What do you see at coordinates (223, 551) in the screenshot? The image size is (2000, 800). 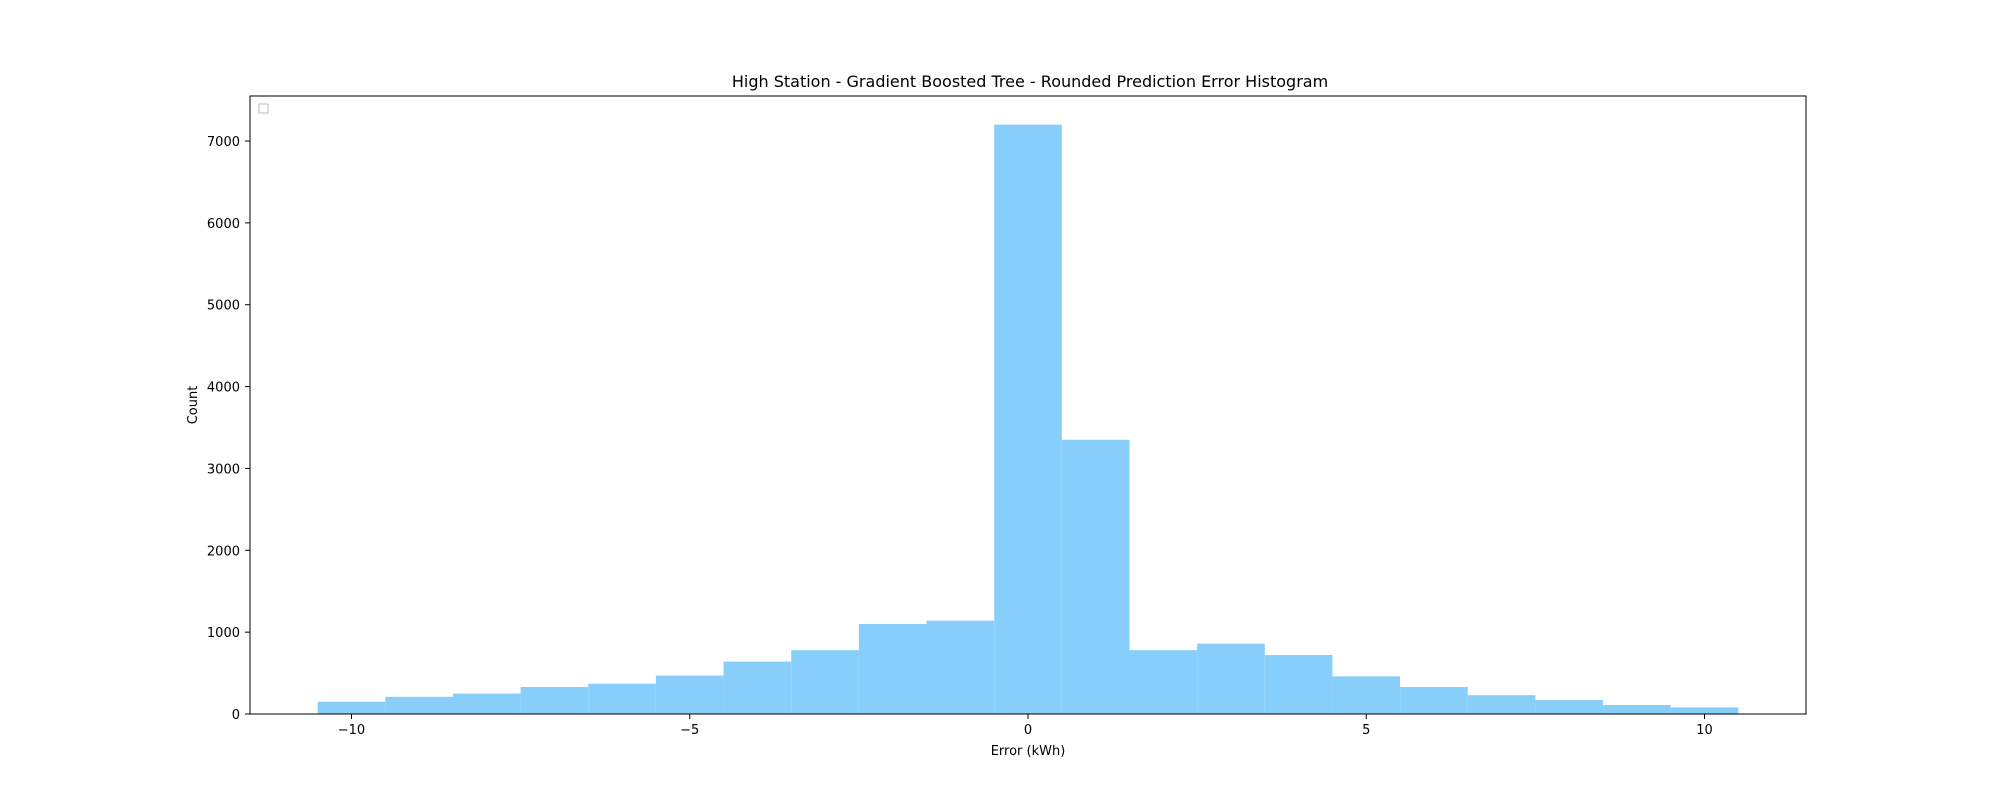 I see `y-tick-label: 2000` at bounding box center [223, 551].